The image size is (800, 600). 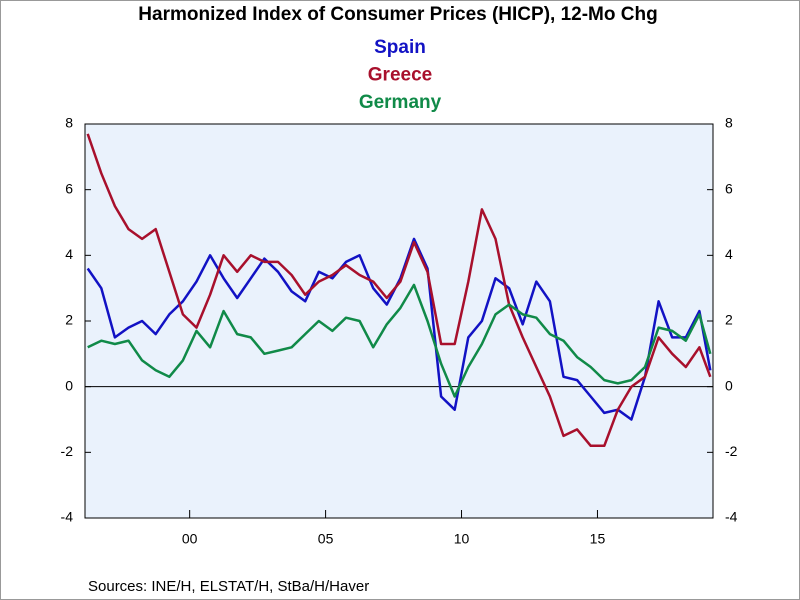 What do you see at coordinates (67, 517) in the screenshot?
I see `y-tick-label: -4` at bounding box center [67, 517].